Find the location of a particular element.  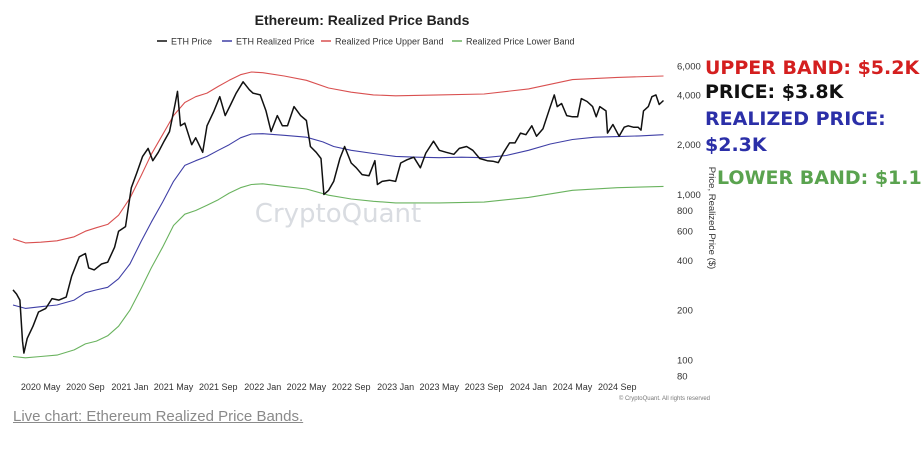

x-tick-label-0: 2020 May is located at coordinates (41, 387).